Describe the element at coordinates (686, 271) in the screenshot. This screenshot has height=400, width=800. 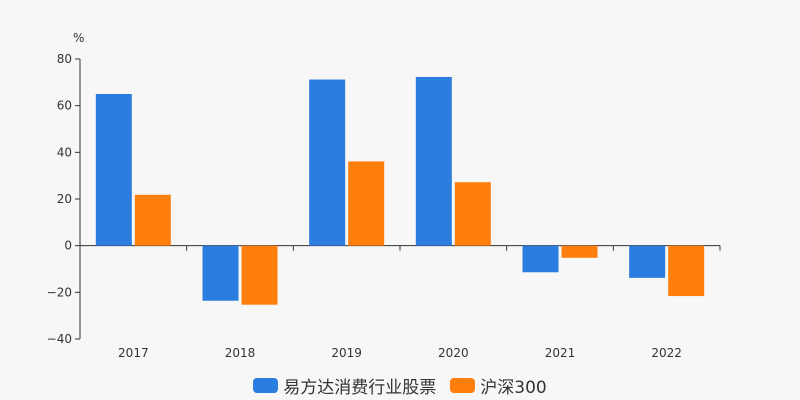
I see `bar-index-2022` at that location.